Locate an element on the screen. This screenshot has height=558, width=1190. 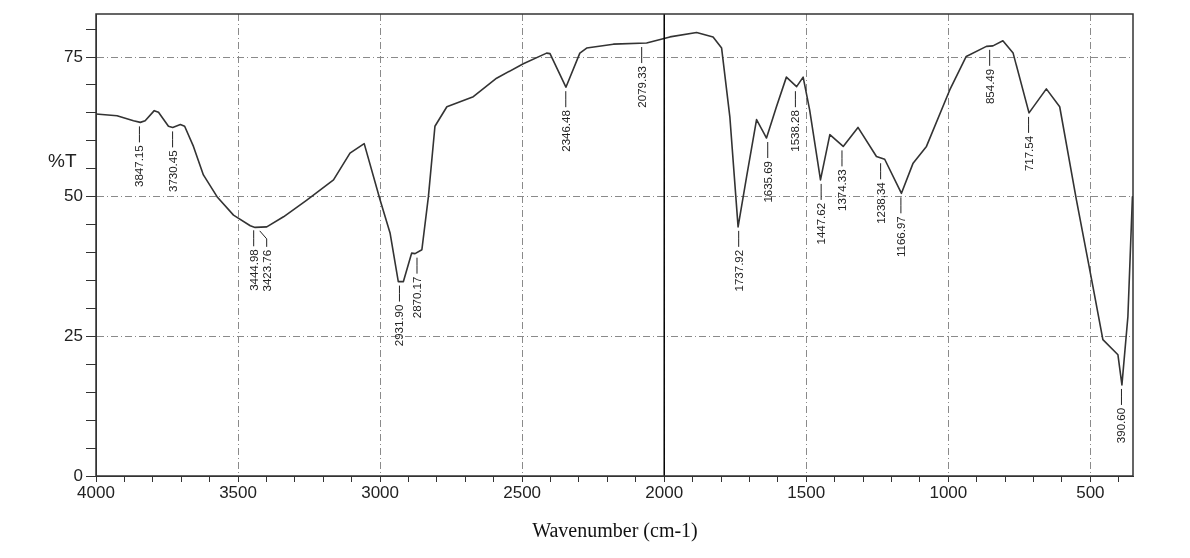
y-axis-title: %T is located at coordinates (62, 161).